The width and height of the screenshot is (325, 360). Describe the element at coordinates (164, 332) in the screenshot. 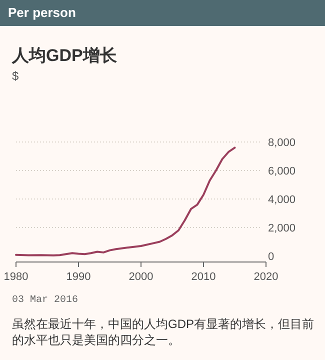

I see `text: 虽然在最近十年，中国的人均GDP有显著的增长，但目前的水平也只是美国的四分之一。` at that location.